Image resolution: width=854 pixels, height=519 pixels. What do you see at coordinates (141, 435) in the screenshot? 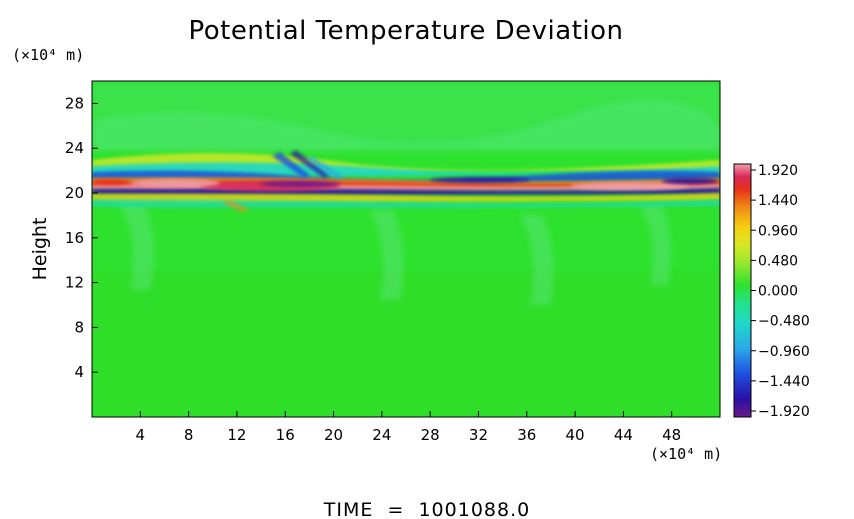
I see `x-tick-label: 4` at bounding box center [141, 435].